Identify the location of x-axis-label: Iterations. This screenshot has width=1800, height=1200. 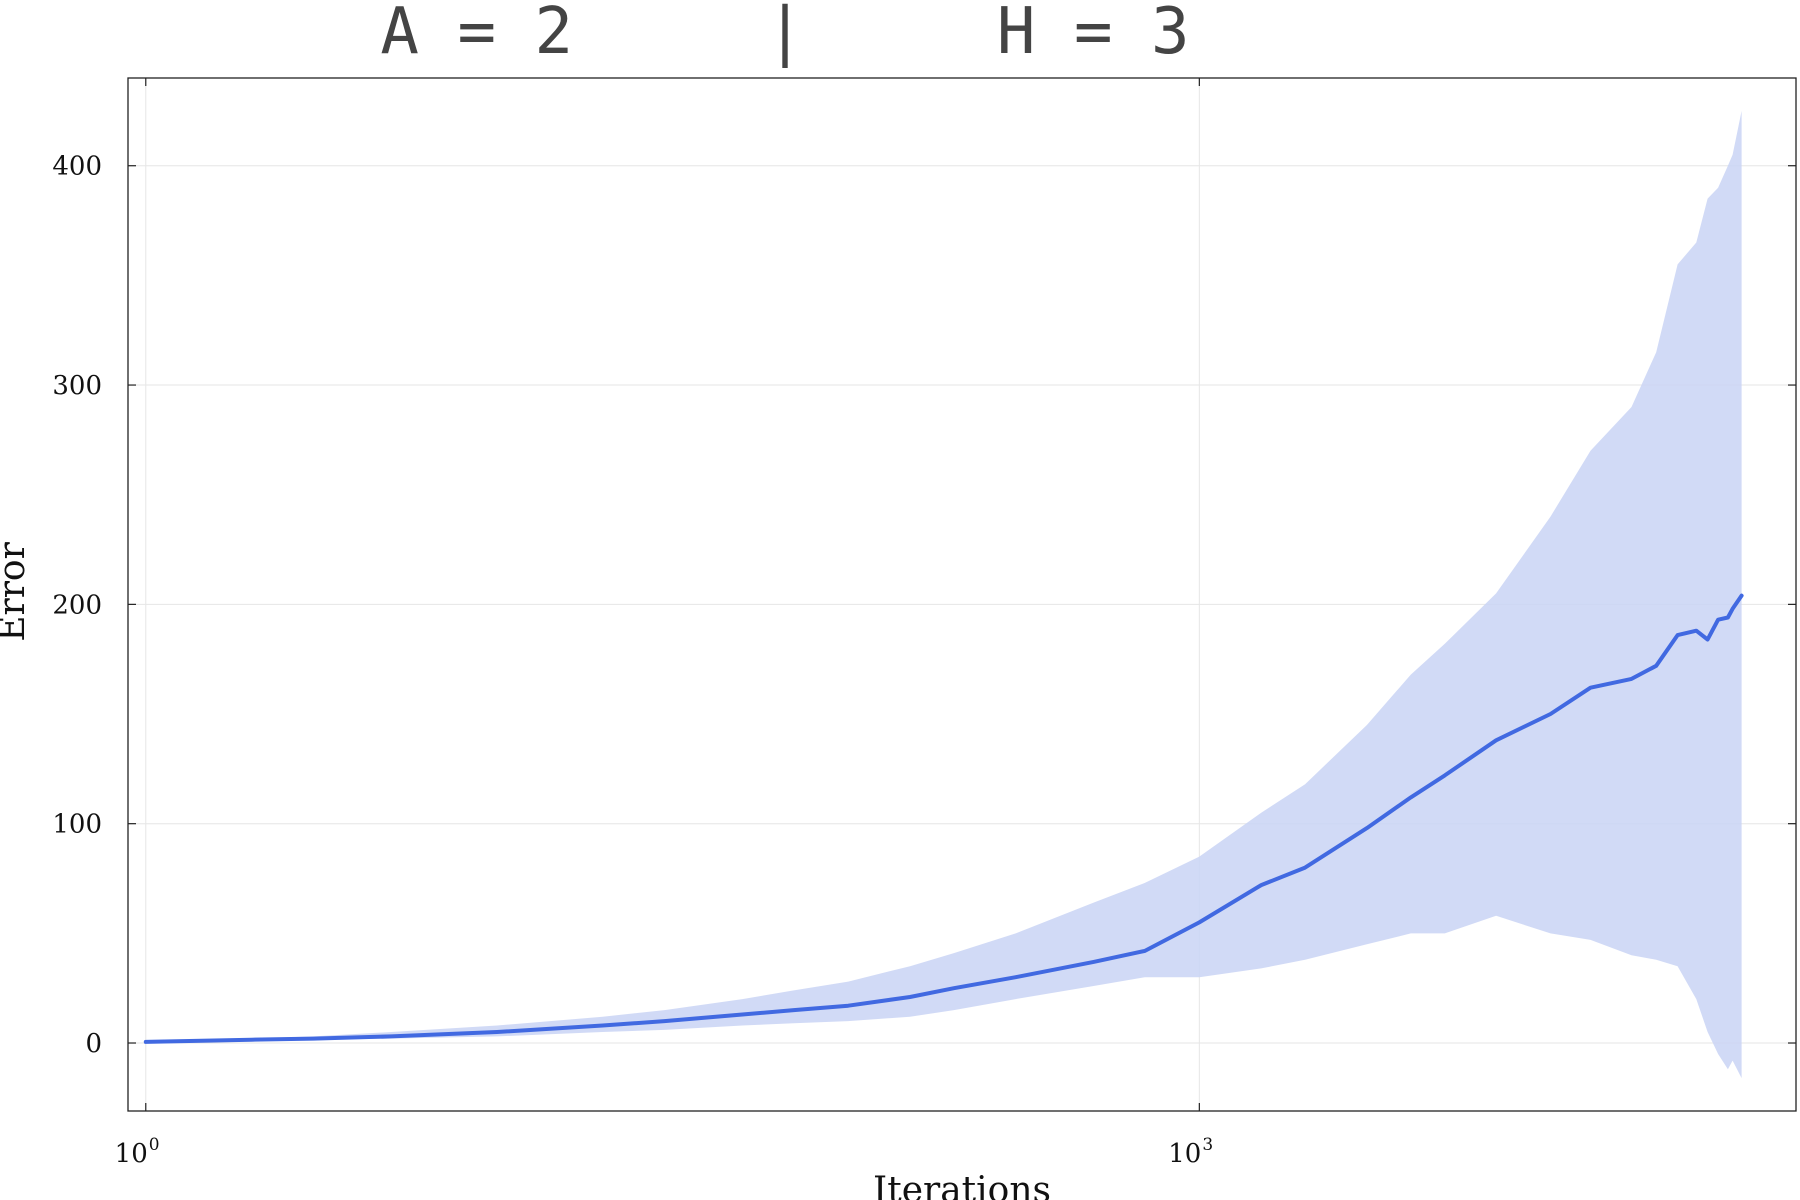
(962, 1185).